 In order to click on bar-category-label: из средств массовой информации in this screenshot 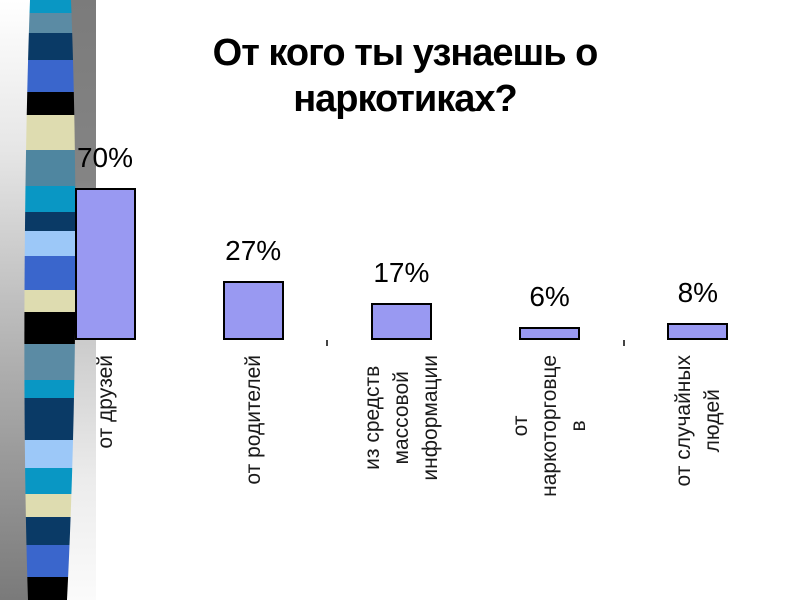, I will do `click(401, 418)`.